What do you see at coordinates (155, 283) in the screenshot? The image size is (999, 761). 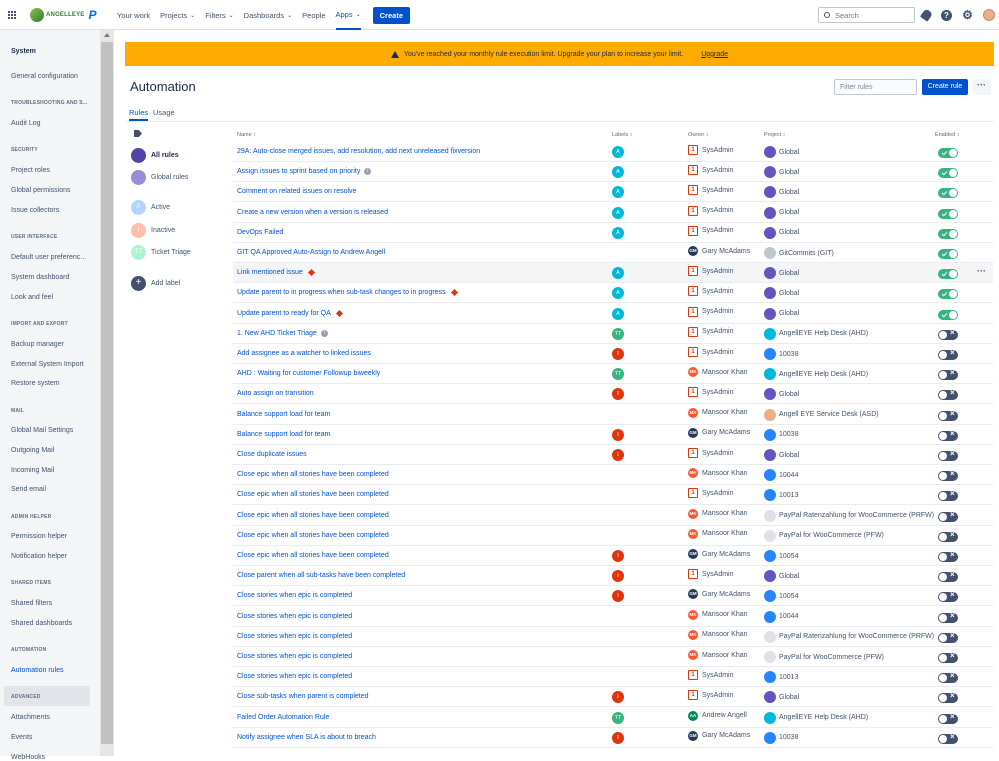 I see `label-filter-add-label: + Add label` at bounding box center [155, 283].